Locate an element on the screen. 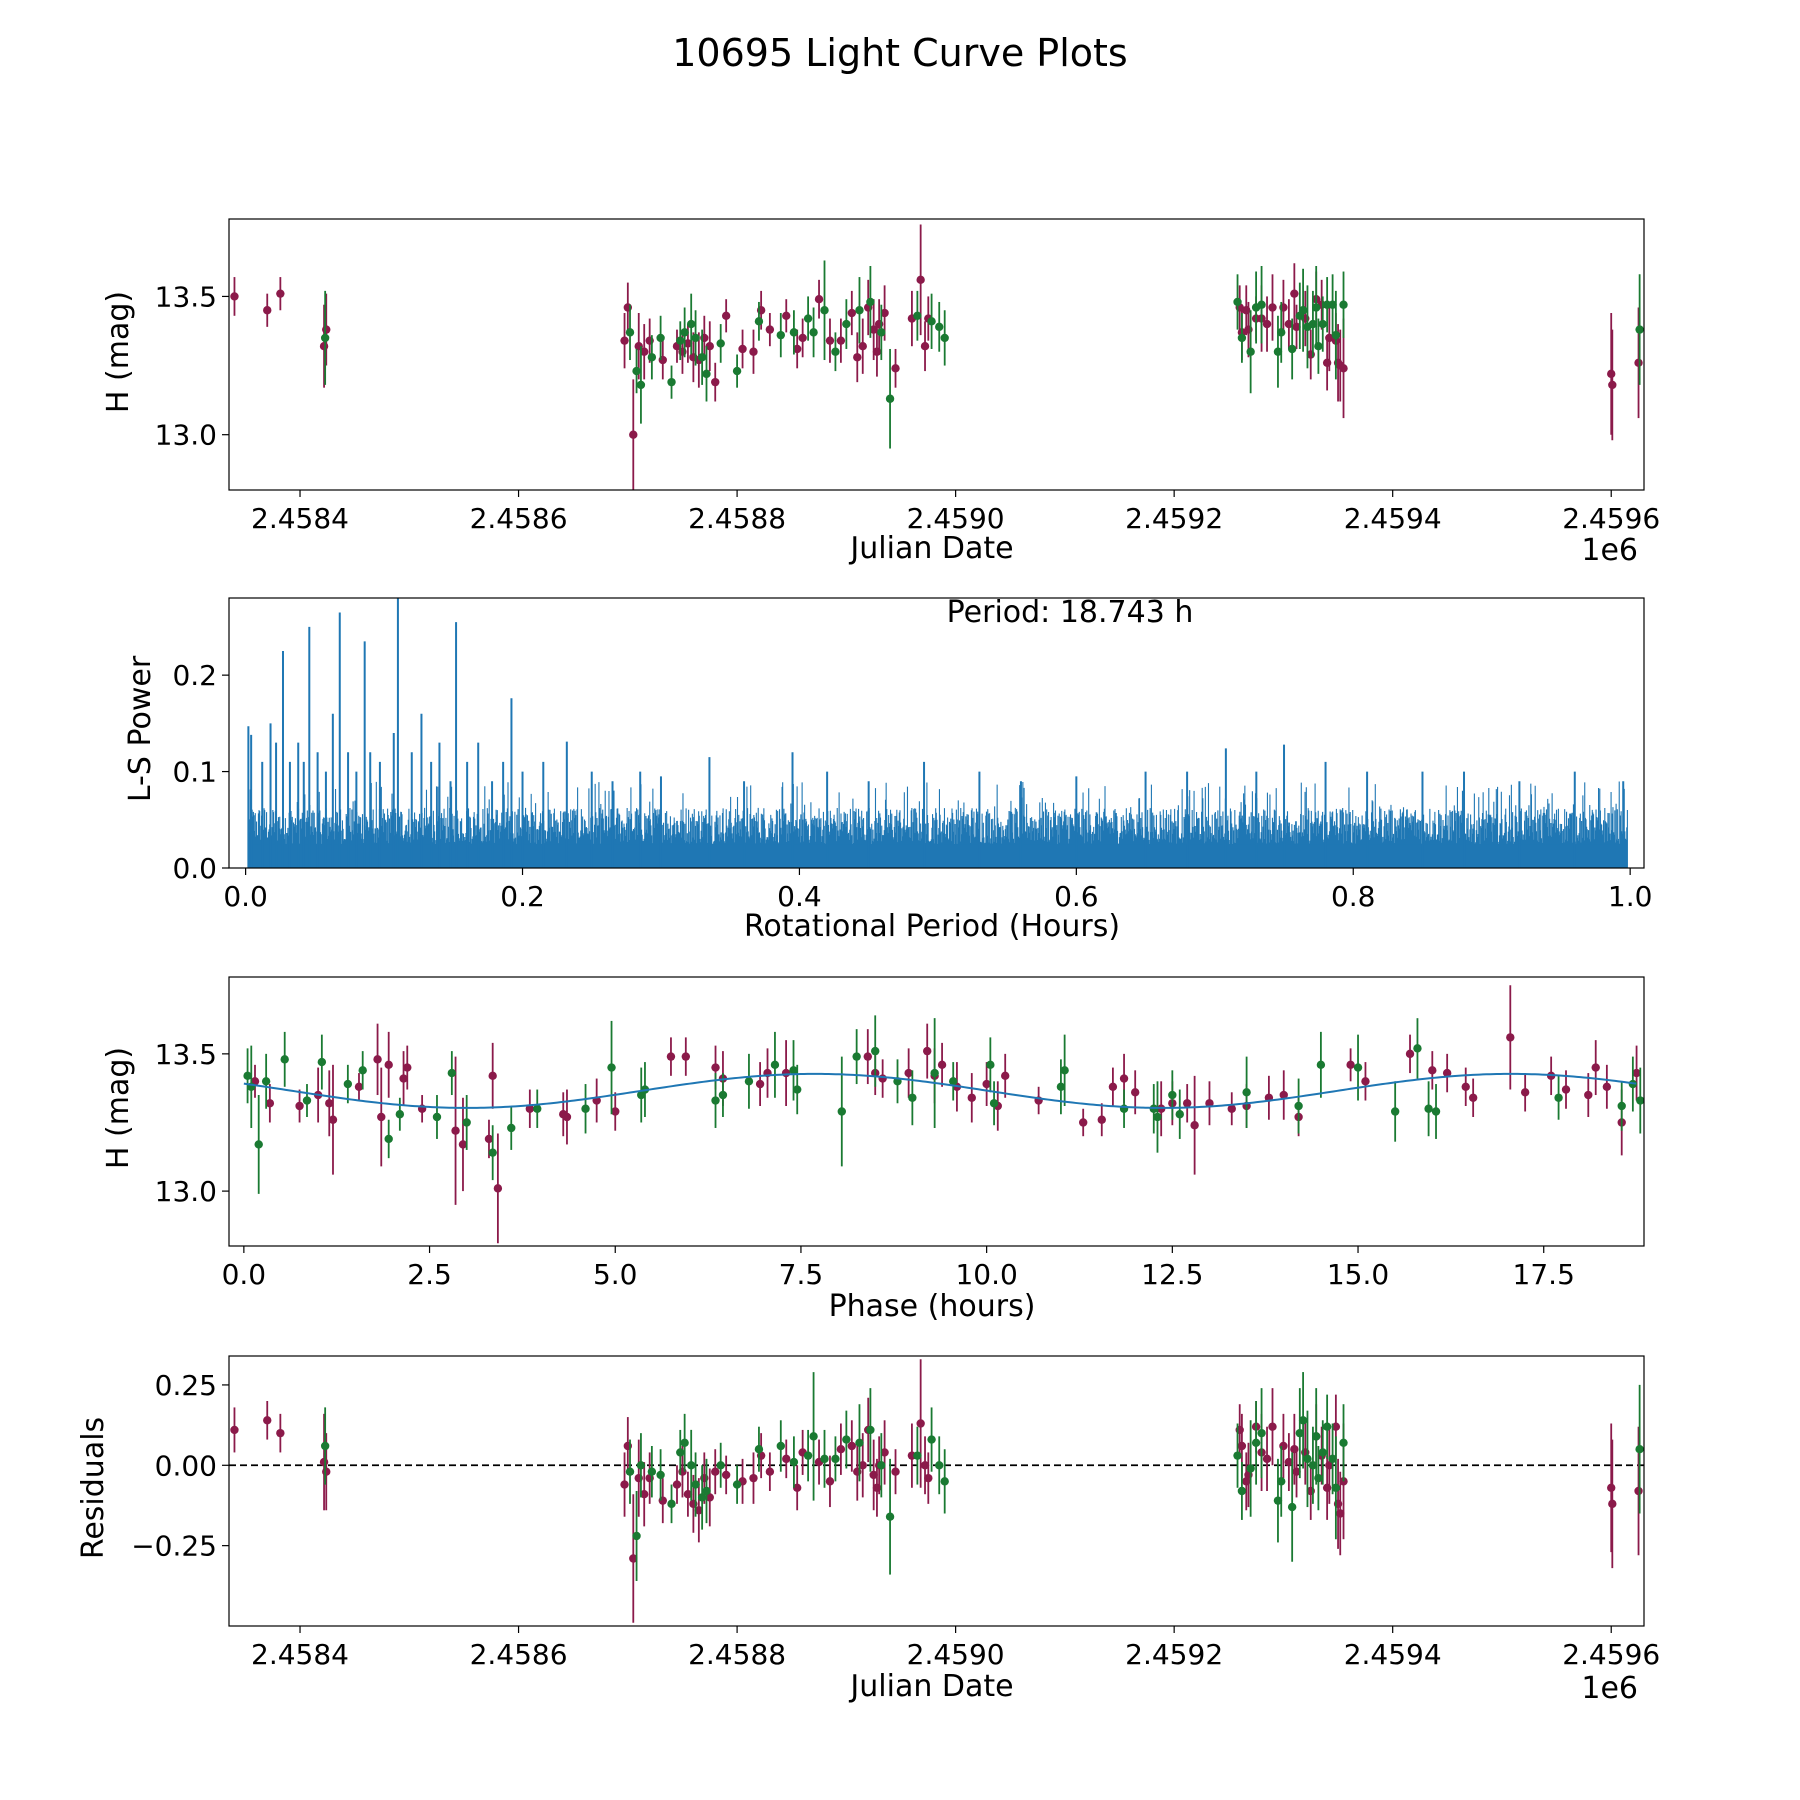  periodogram-xtick-label: 1.0 is located at coordinates (1630, 896).